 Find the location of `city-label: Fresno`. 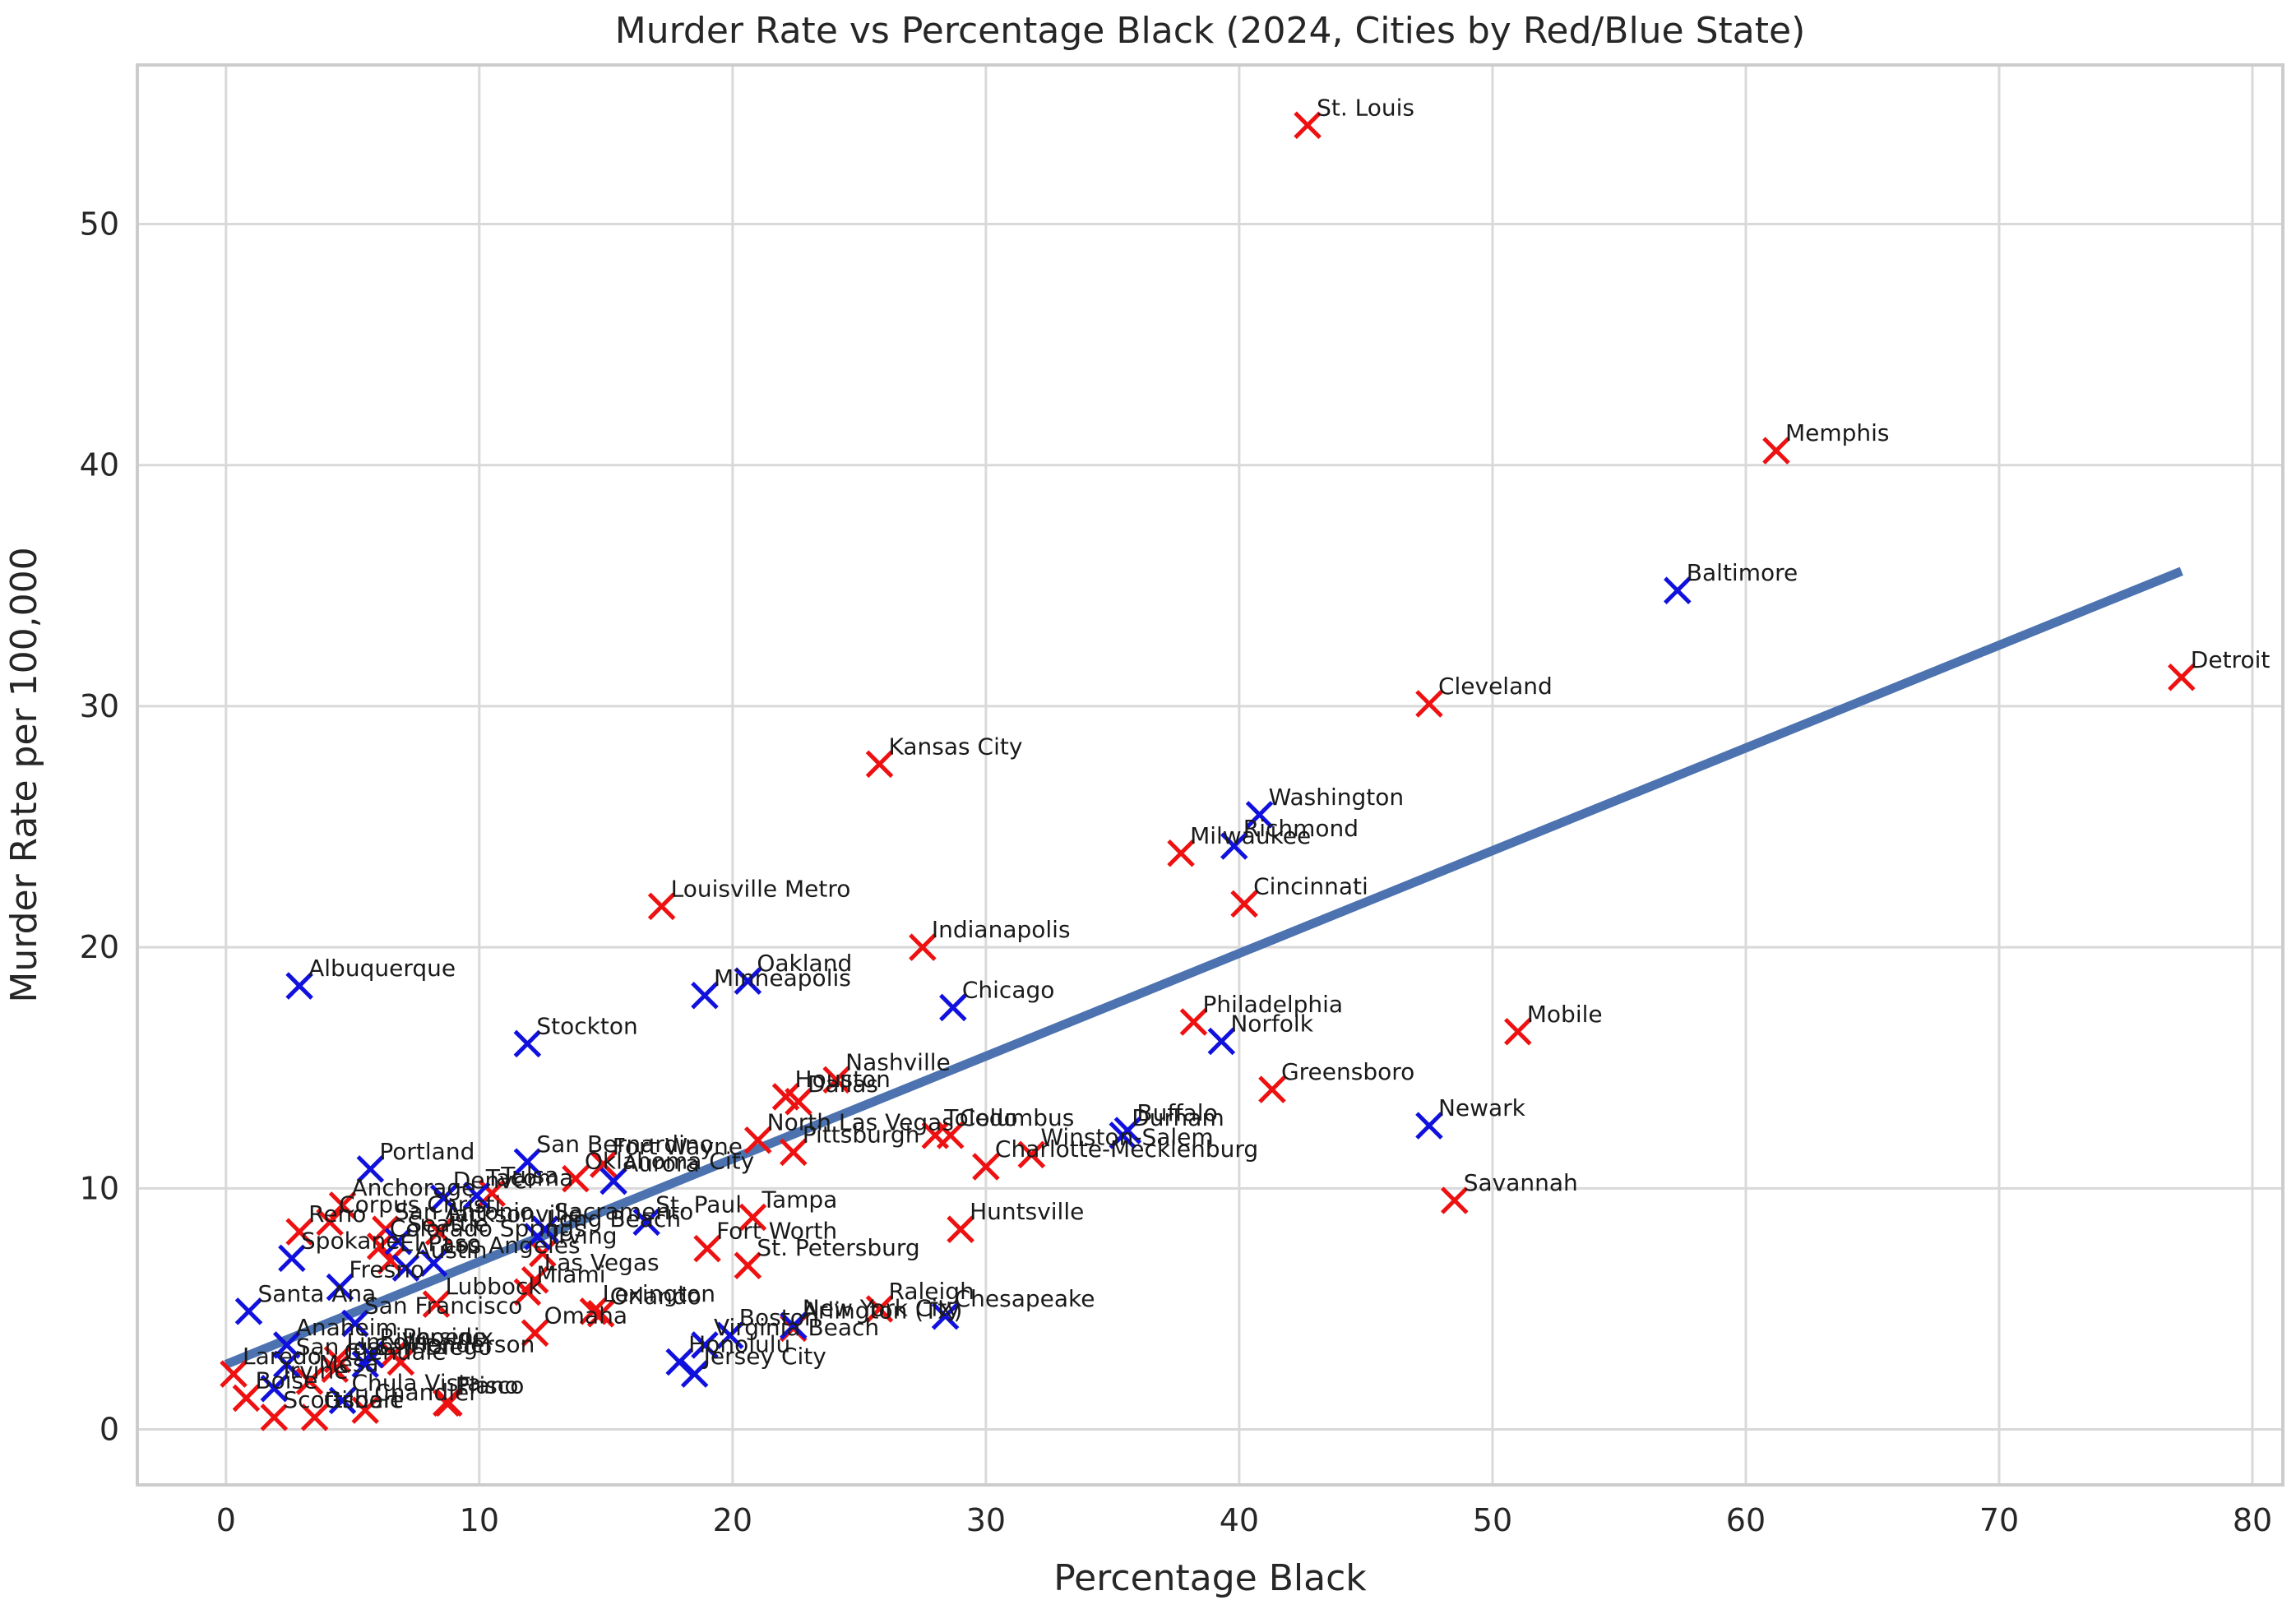

city-label: Fresno is located at coordinates (386, 1269).